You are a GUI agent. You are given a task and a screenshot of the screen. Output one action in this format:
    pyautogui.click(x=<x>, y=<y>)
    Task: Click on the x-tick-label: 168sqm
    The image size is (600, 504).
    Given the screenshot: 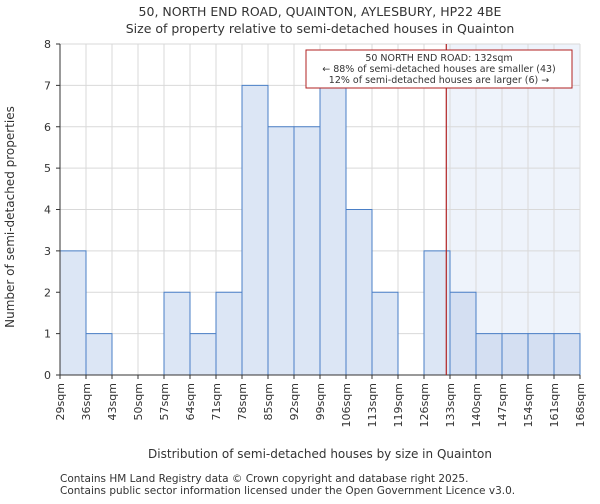 What is the action you would take?
    pyautogui.click(x=580, y=405)
    